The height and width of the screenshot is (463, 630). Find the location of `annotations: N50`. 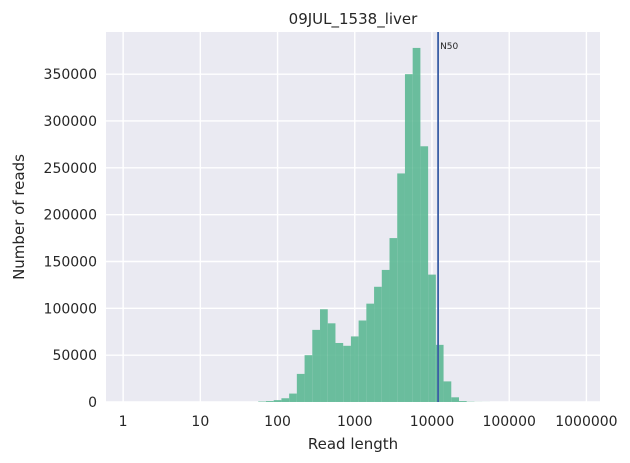

annotations: N50 is located at coordinates (448, 217).